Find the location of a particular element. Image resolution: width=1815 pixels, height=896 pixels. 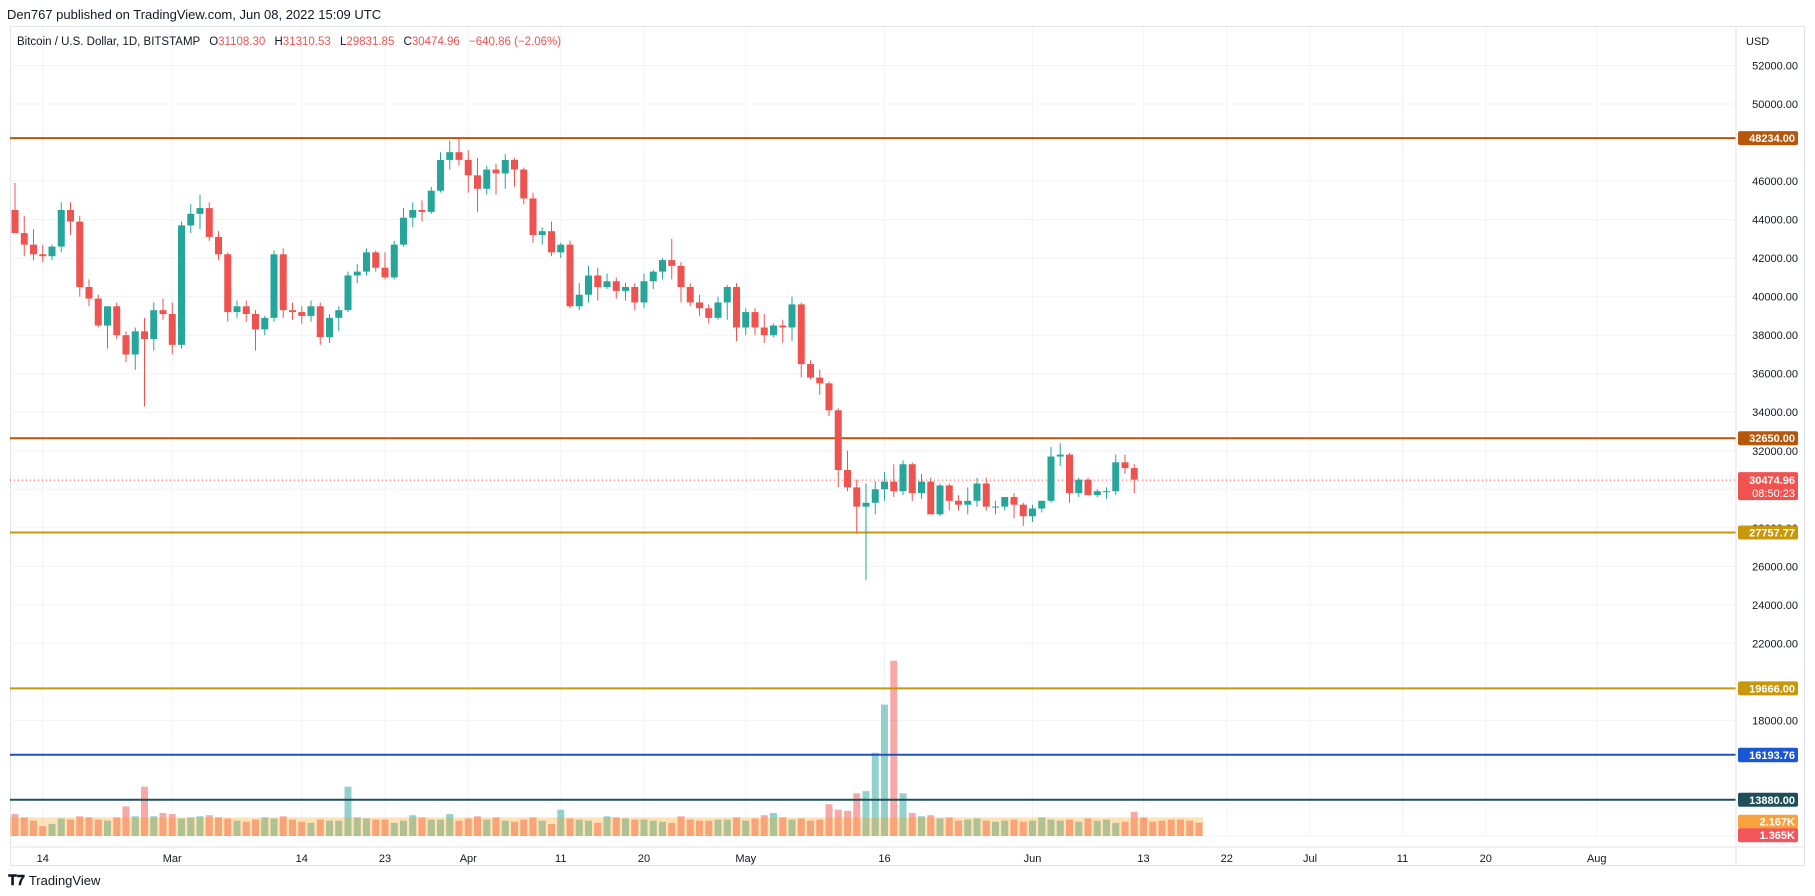

price-tick-label: 42000.00 is located at coordinates (1775, 259).